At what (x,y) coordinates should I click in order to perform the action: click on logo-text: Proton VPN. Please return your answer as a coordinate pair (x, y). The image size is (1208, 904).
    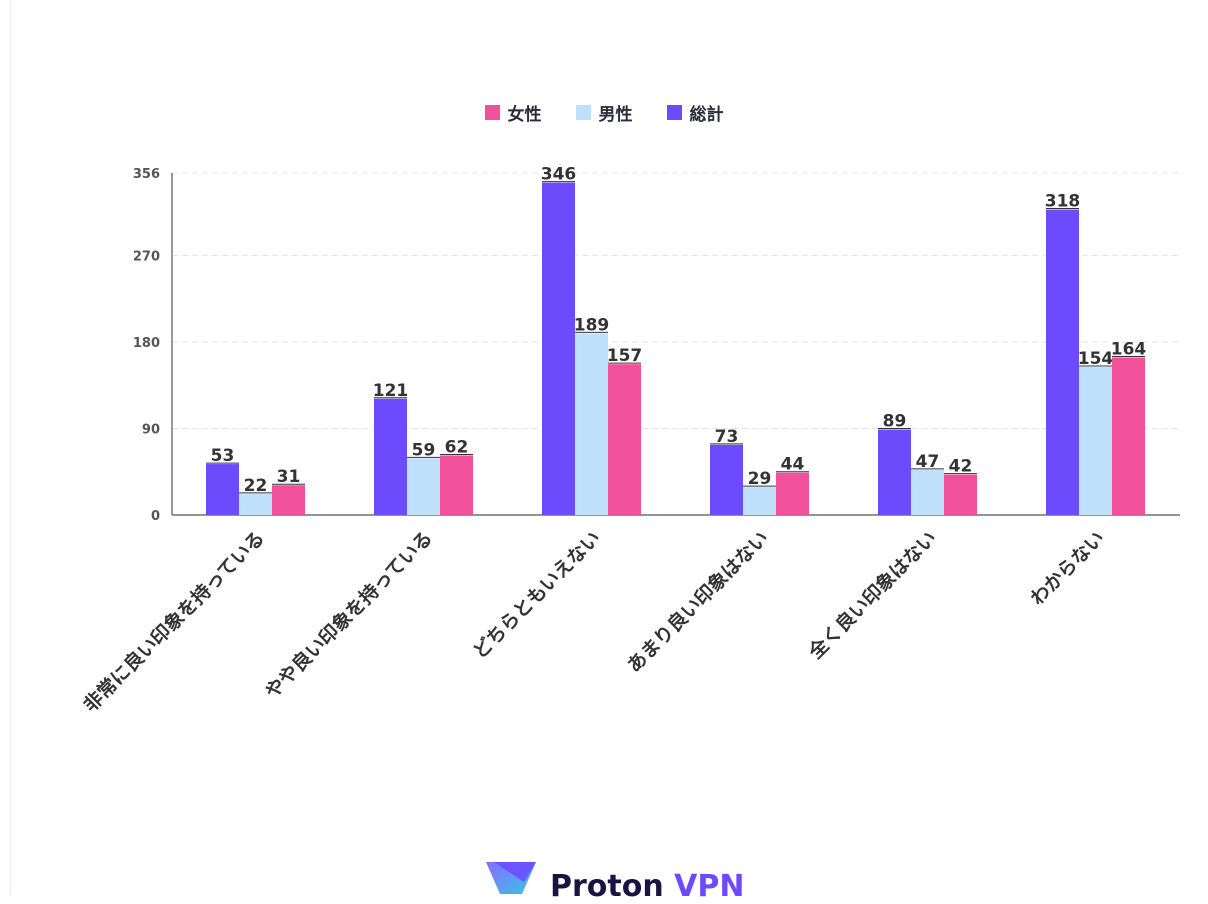
    Looking at the image, I should click on (647, 887).